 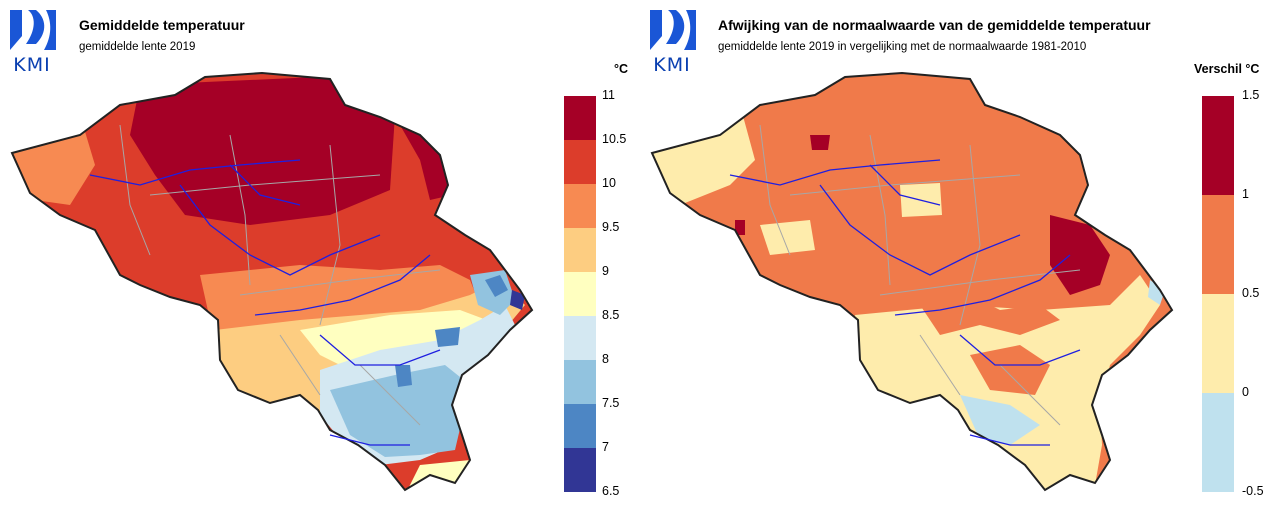 What do you see at coordinates (605, 271) in the screenshot?
I see `legend-tick-label: 9` at bounding box center [605, 271].